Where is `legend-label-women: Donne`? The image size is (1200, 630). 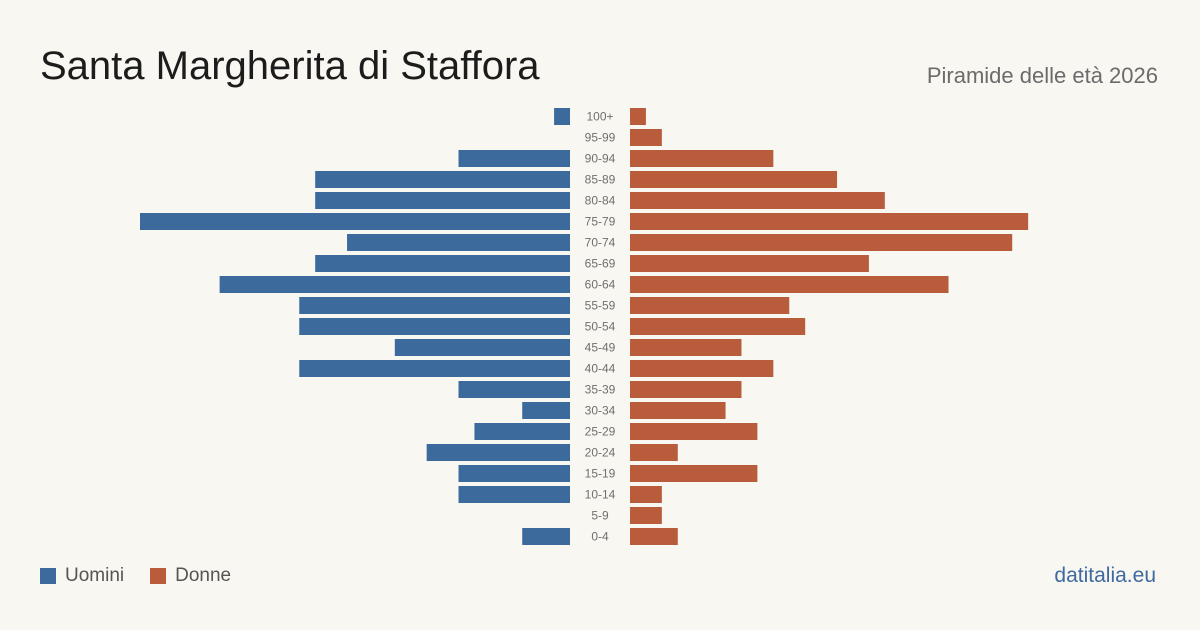
legend-label-women: Donne is located at coordinates (203, 575).